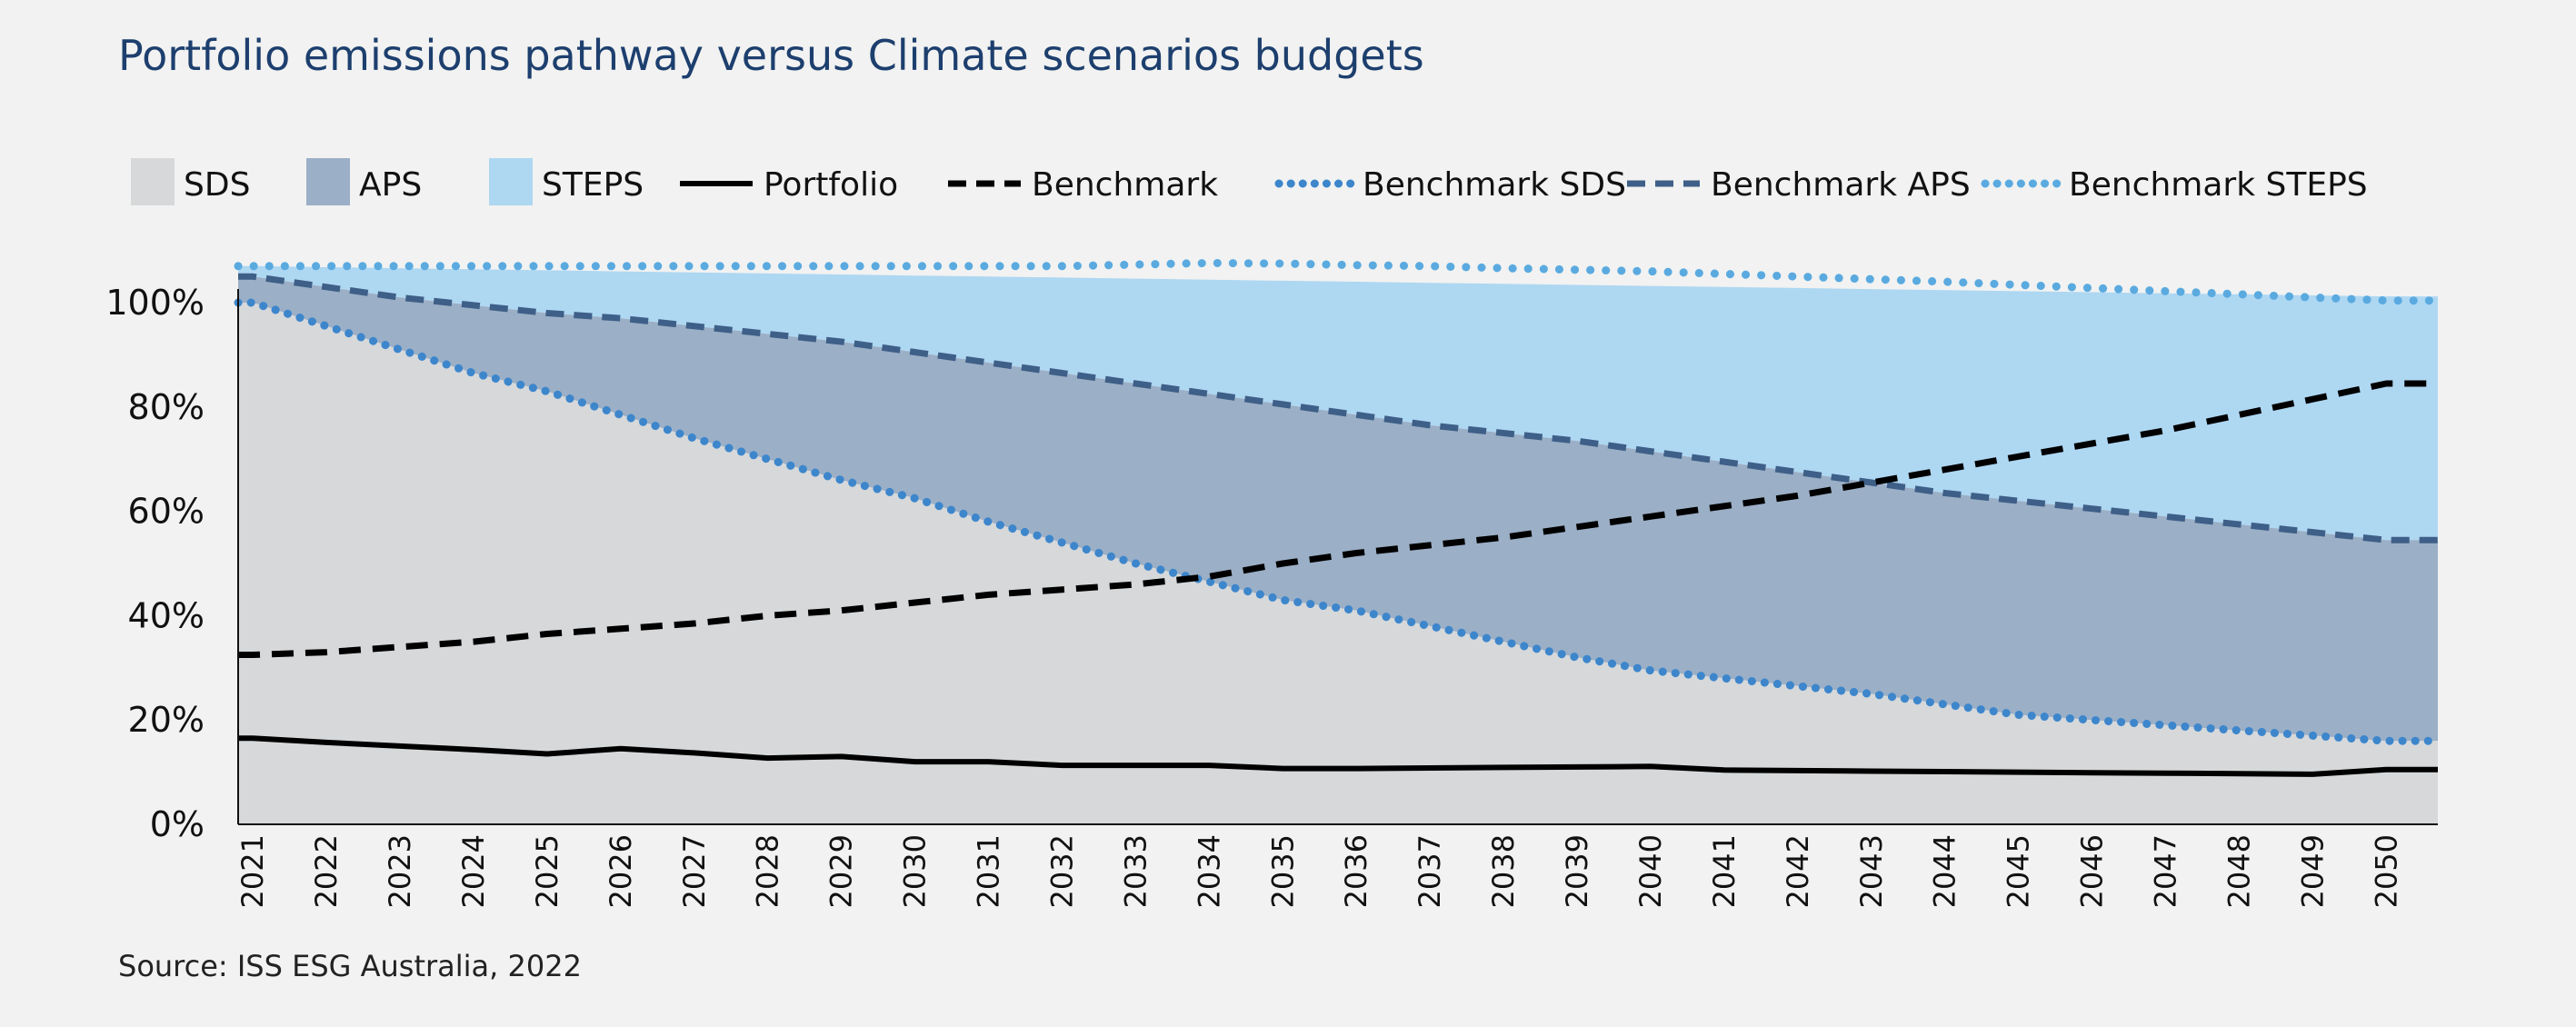 The width and height of the screenshot is (2576, 1027). Describe the element at coordinates (2218, 185) in the screenshot. I see `legend-label: Benchmark STEPS` at that location.